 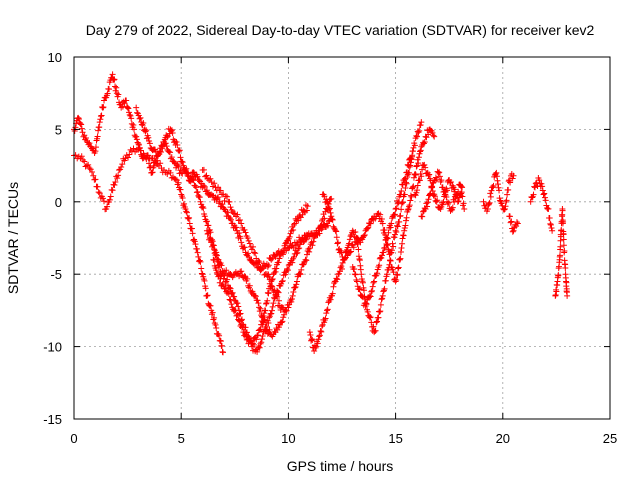 What do you see at coordinates (56, 274) in the screenshot?
I see `y-tick-label: -5` at bounding box center [56, 274].